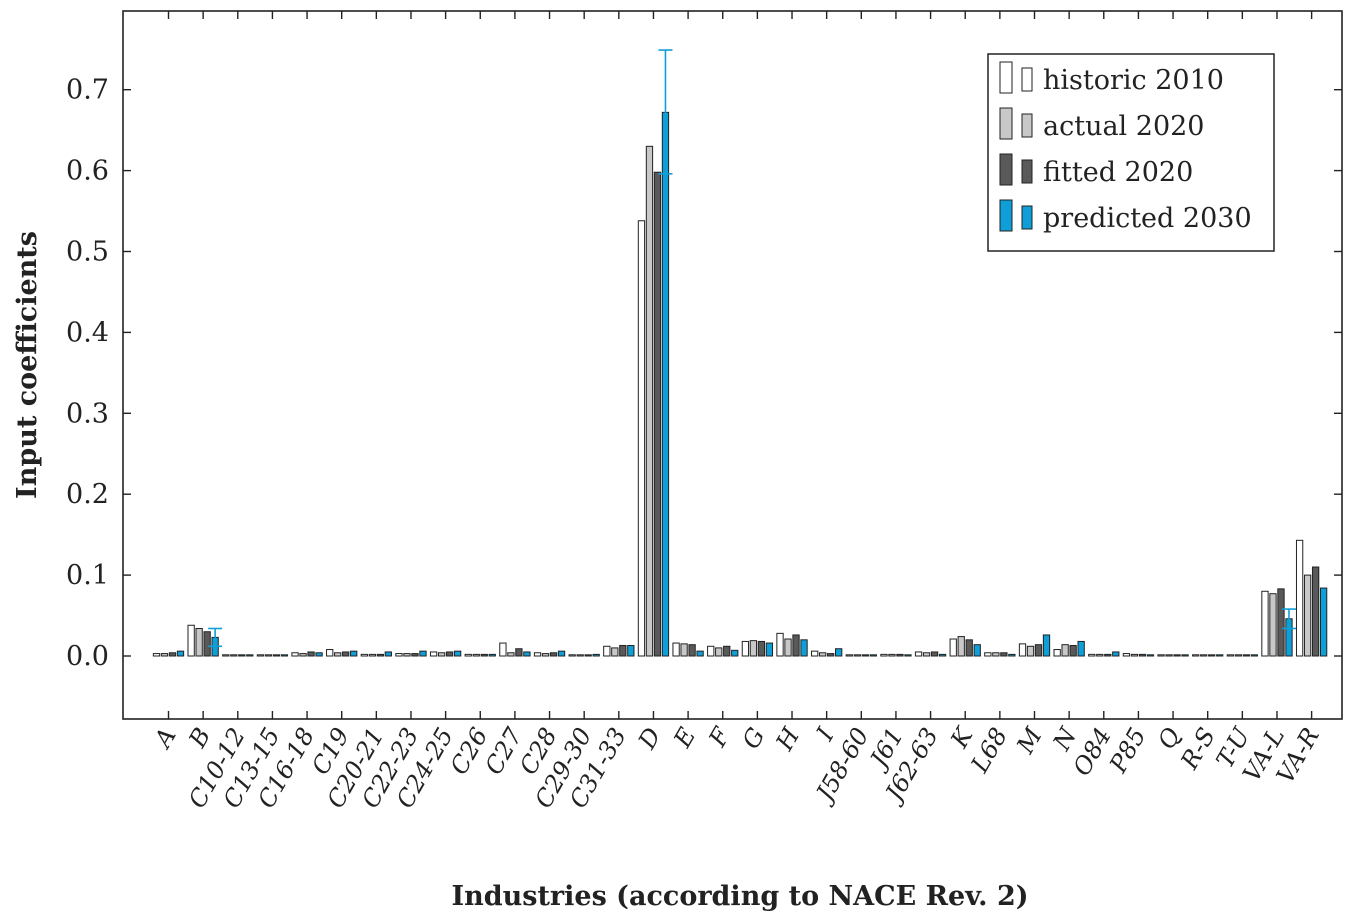 Image resolution: width=1358 pixels, height=920 pixels. Describe the element at coordinates (788, 647) in the screenshot. I see `bar-actual-2020-H` at that location.